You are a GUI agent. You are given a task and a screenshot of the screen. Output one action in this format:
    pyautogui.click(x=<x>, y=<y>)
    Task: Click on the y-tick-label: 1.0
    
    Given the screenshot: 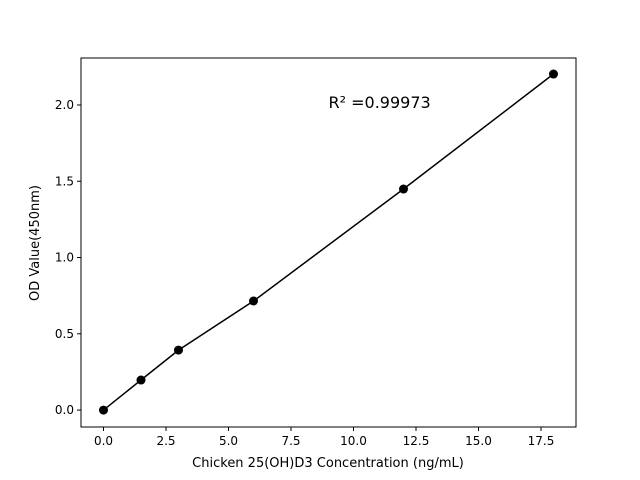 What is the action you would take?
    pyautogui.click(x=64, y=258)
    